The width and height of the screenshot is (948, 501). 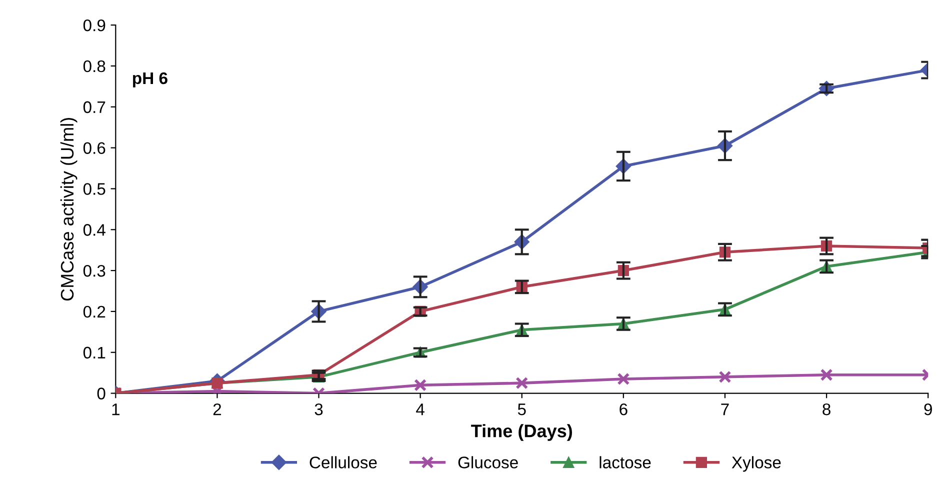 What do you see at coordinates (488, 462) in the screenshot?
I see `legend-label: Glucose` at bounding box center [488, 462].